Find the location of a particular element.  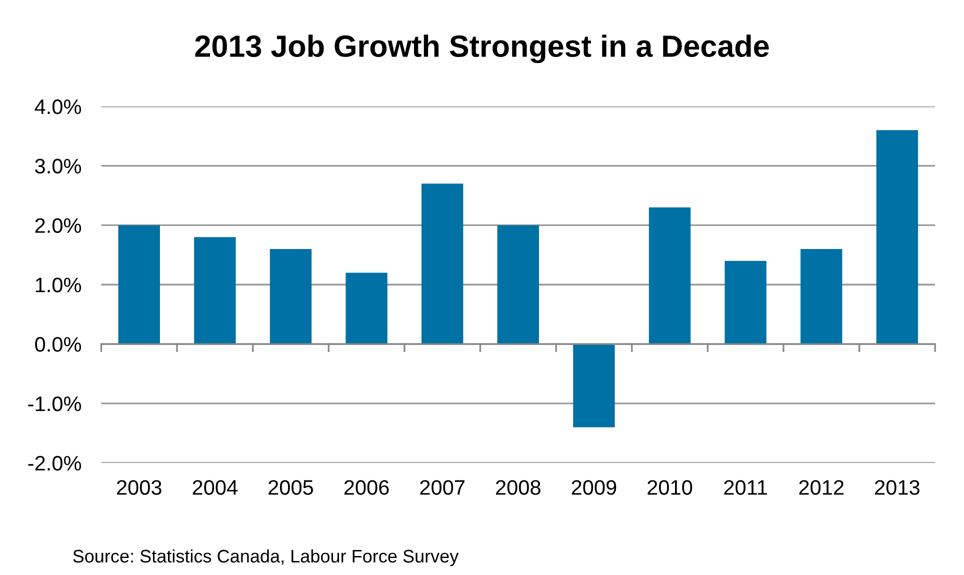

chart-title: 2013 Job Growth Strongest in a Decade is located at coordinates (482, 49).